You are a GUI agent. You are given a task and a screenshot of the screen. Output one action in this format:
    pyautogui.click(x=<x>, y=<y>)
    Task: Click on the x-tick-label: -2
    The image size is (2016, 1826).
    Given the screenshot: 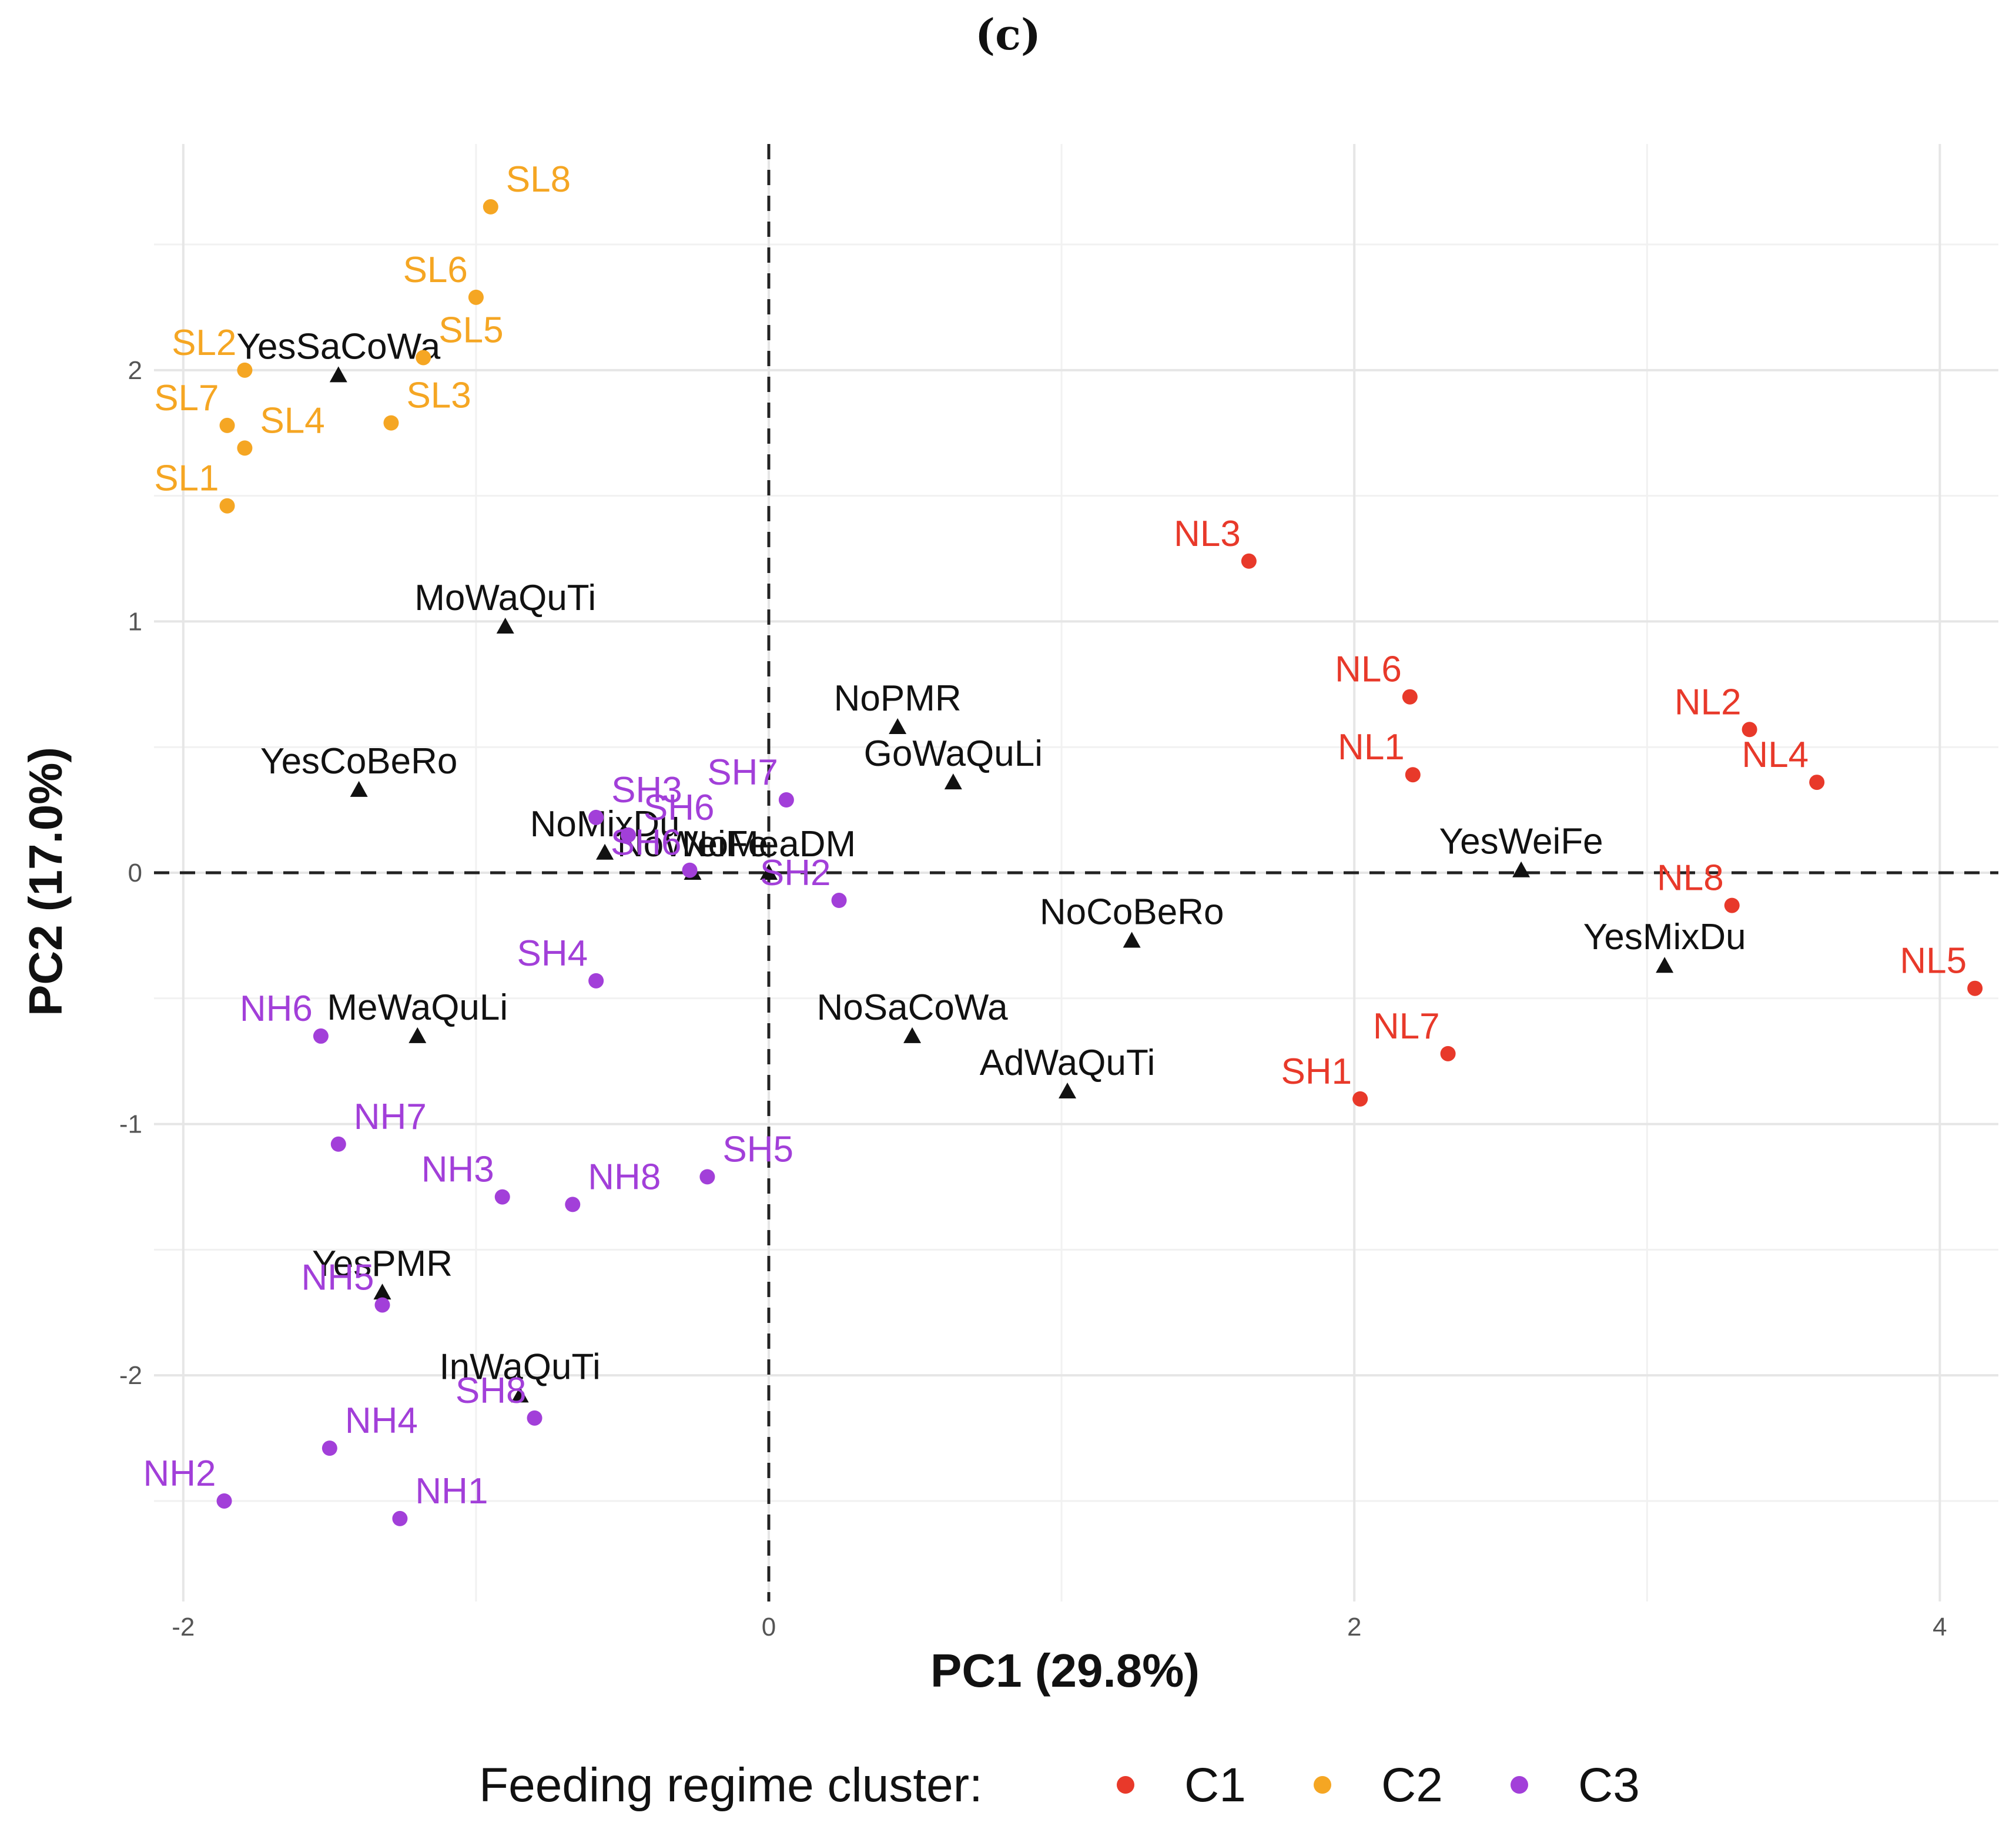 What is the action you would take?
    pyautogui.click(x=183, y=1627)
    